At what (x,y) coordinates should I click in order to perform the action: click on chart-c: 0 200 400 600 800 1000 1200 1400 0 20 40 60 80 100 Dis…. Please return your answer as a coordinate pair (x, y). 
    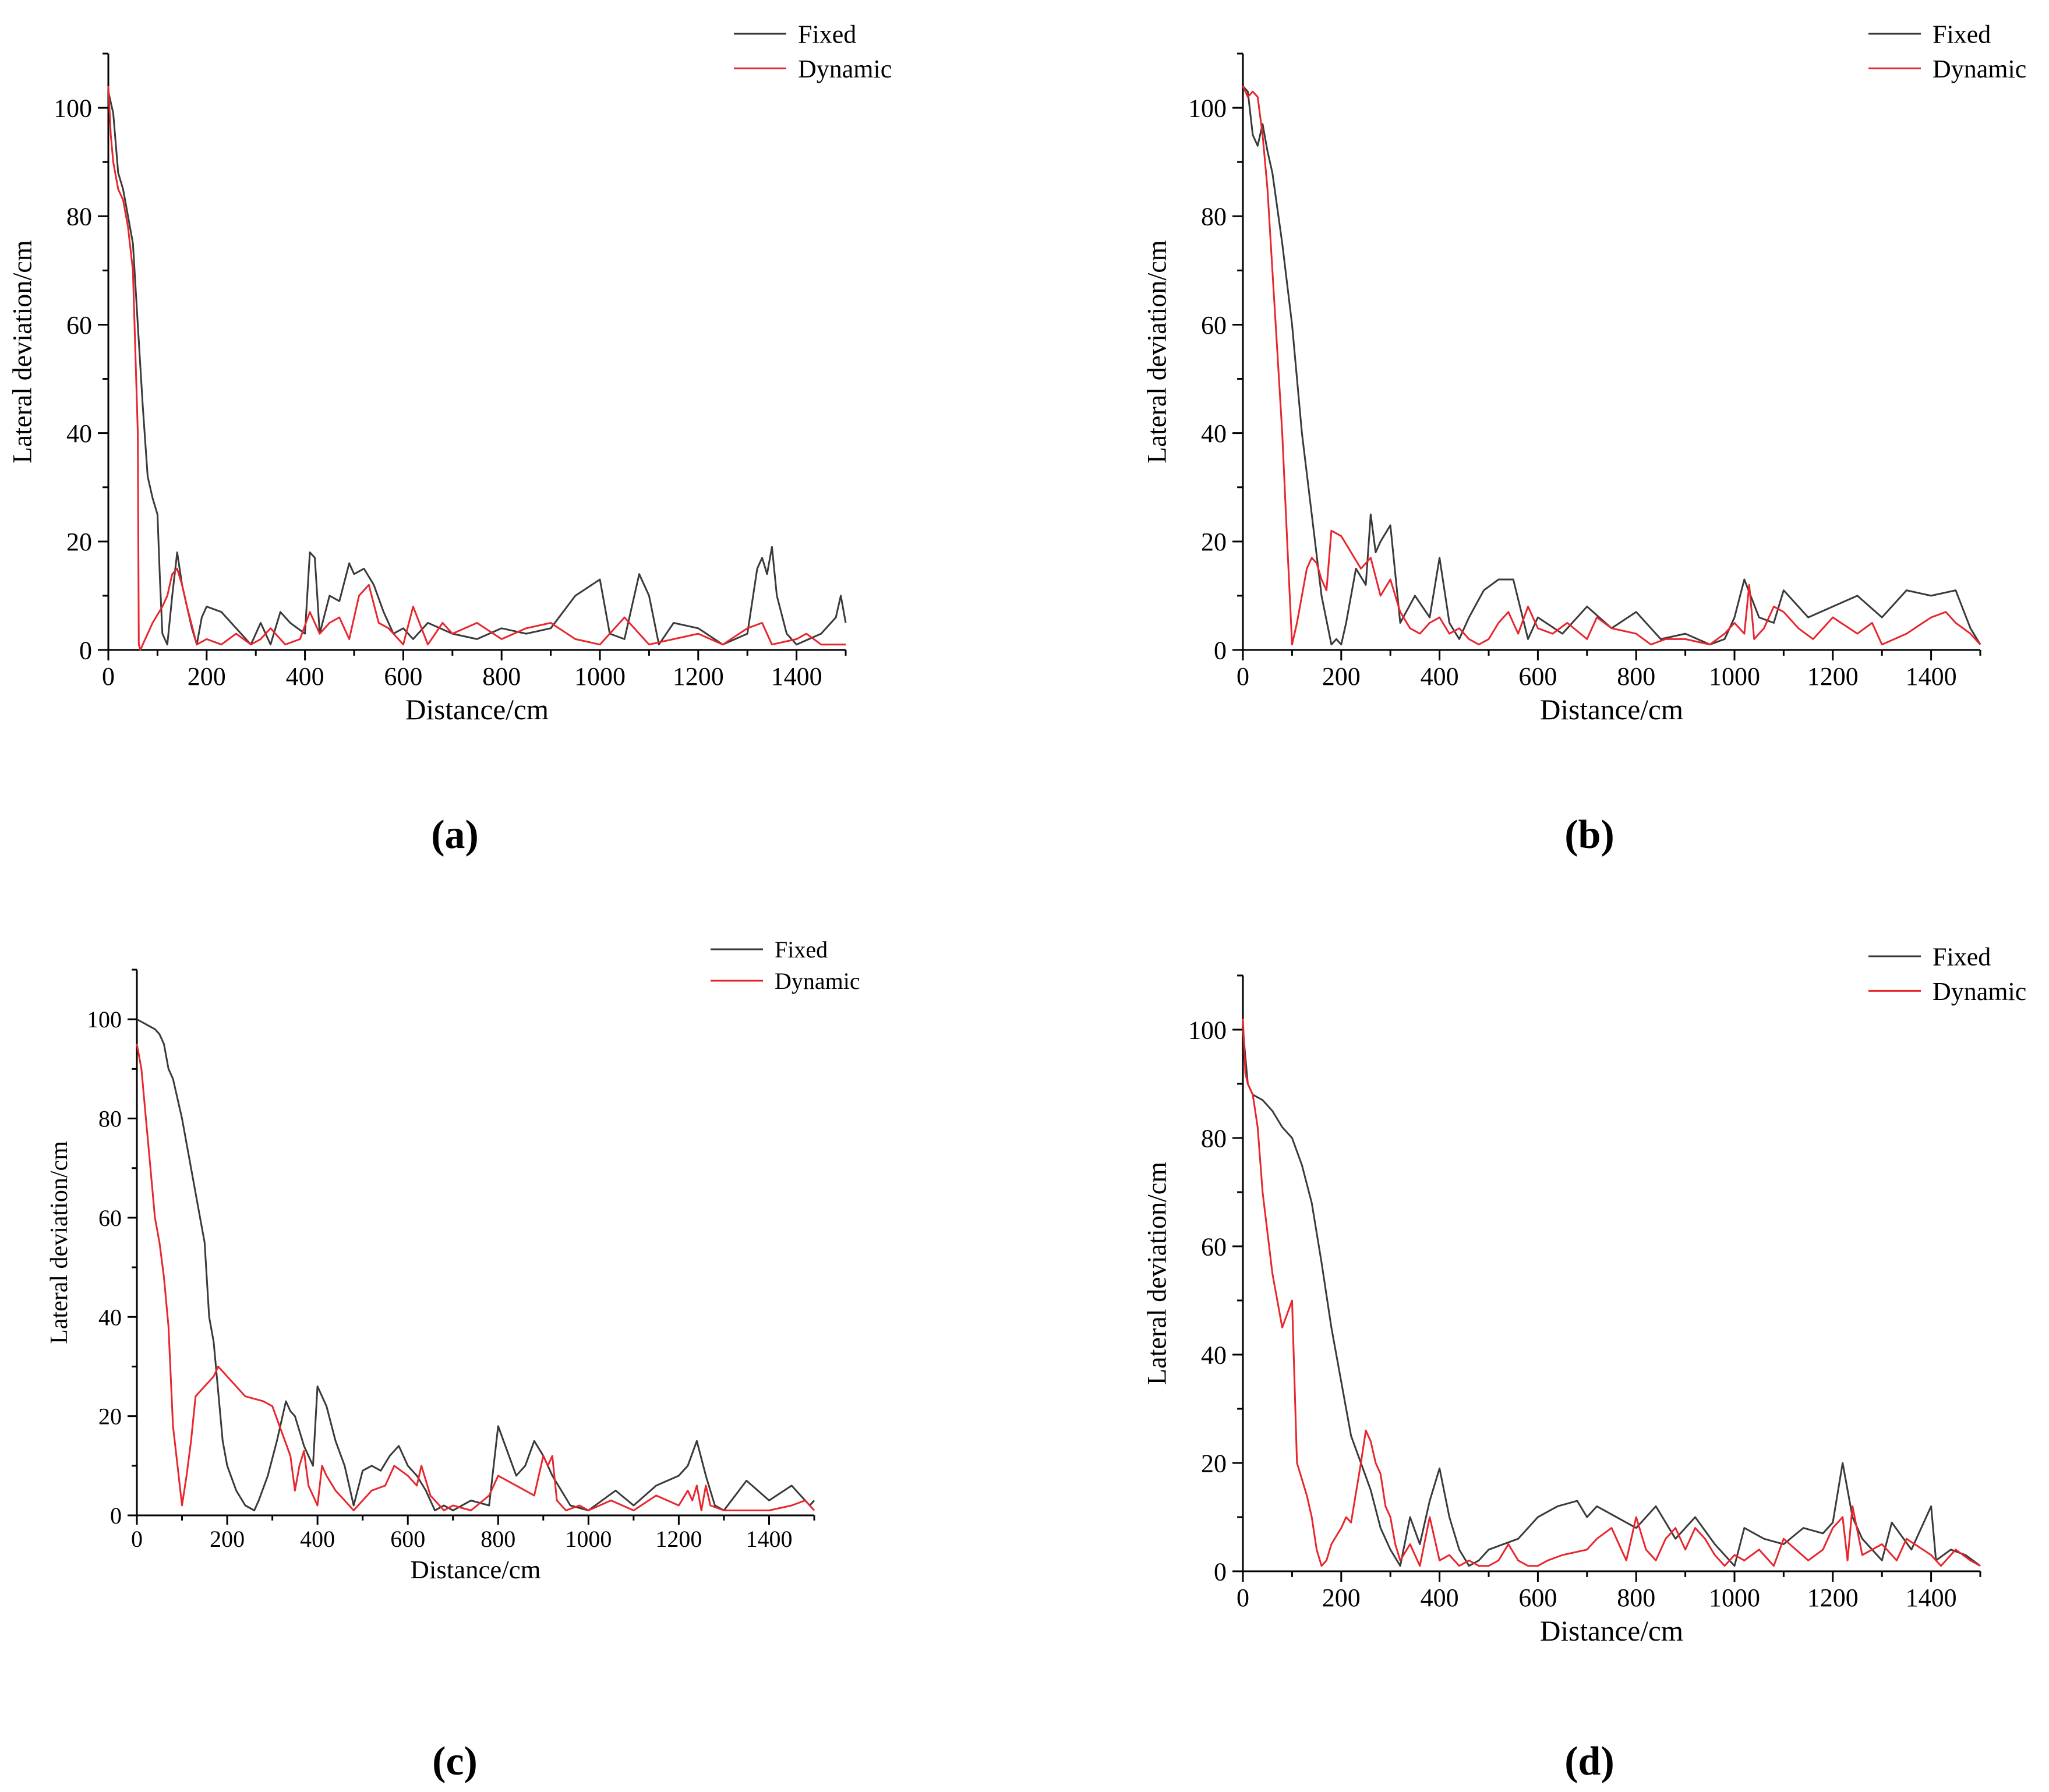
    Looking at the image, I should click on (453, 1260).